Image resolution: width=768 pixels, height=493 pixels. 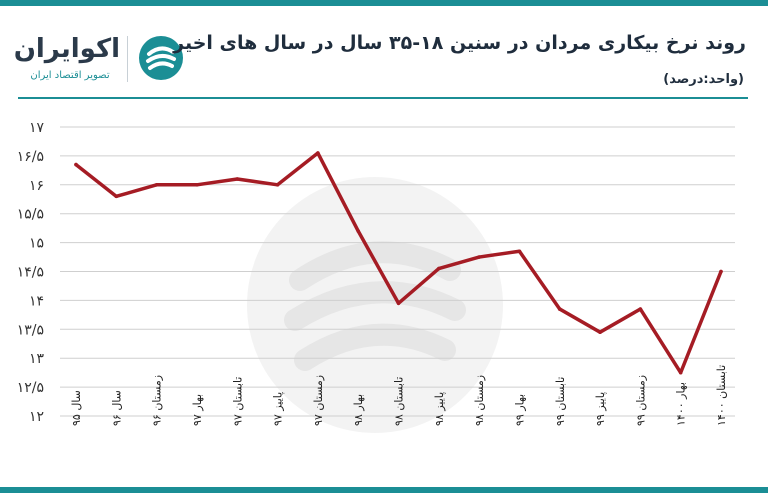 I want to click on brand-tagline: تصویر اقتصاد ایران, so click(x=70, y=75).